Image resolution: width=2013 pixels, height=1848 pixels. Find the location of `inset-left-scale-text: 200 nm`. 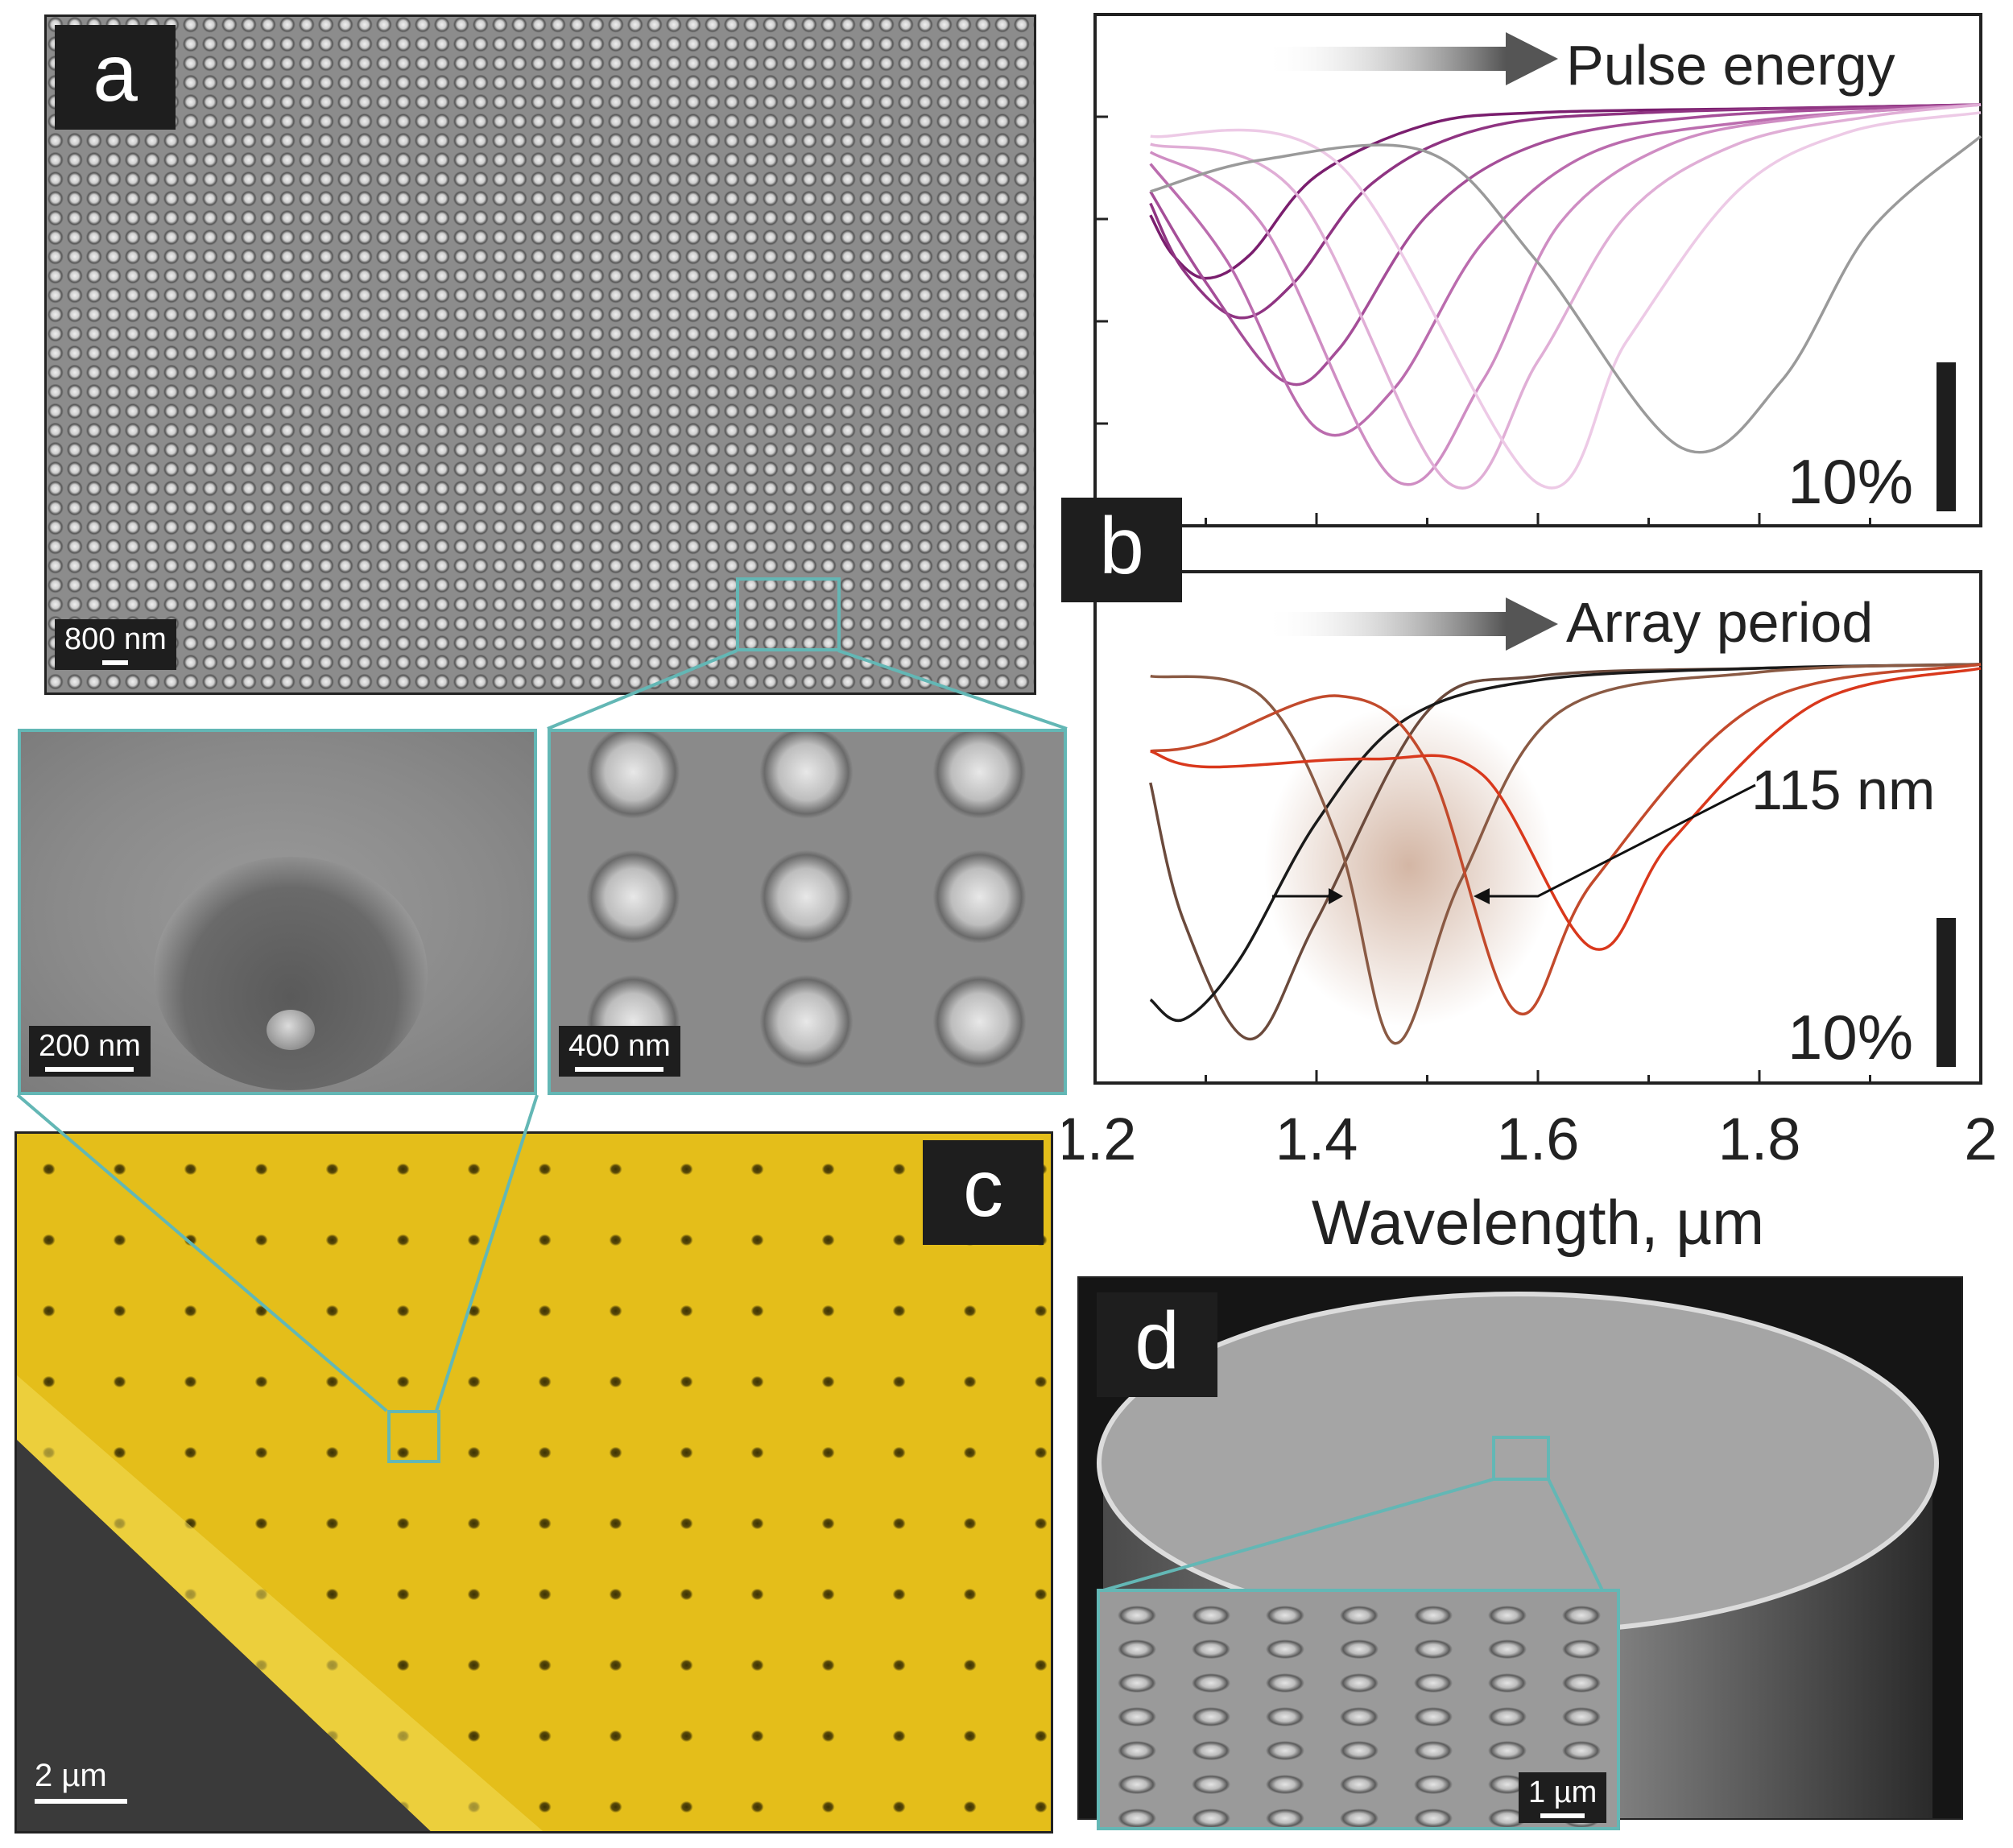

inset-left-scale-text: 200 nm is located at coordinates (90, 1046).